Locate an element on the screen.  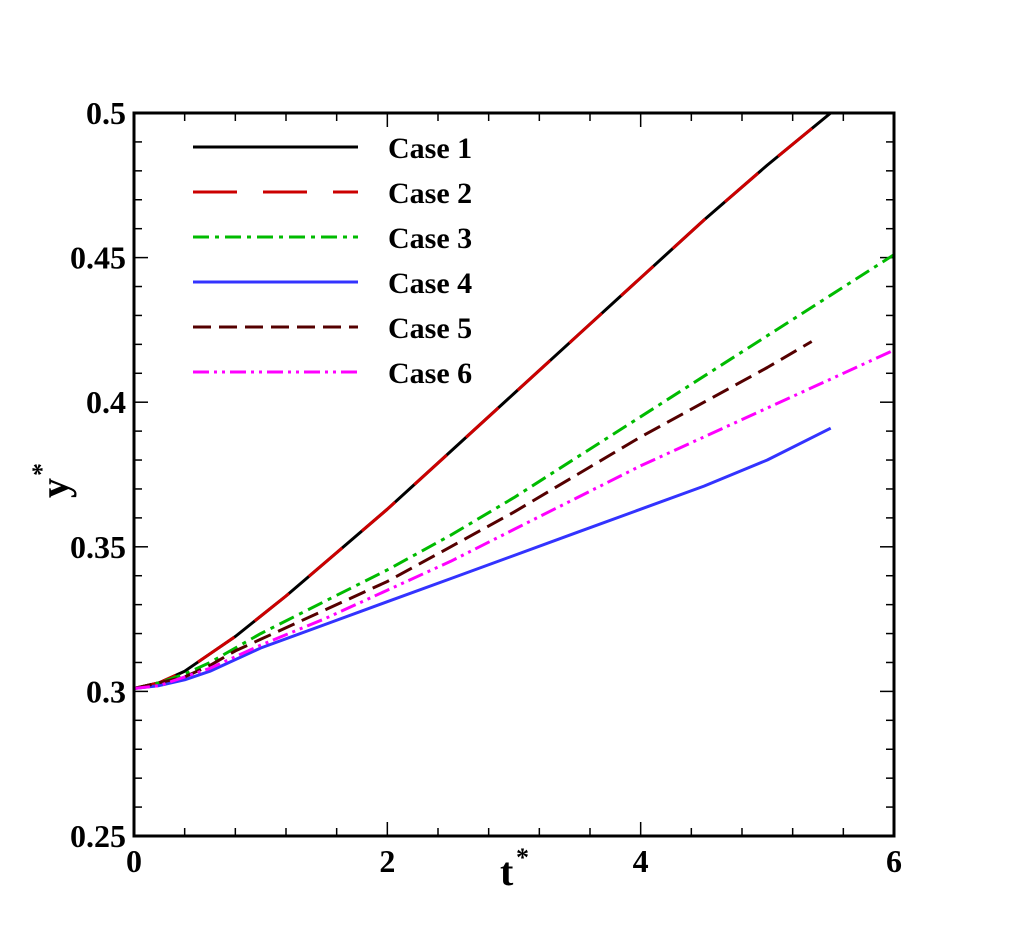
y-axis-title: y * is located at coordinates (52, 480).